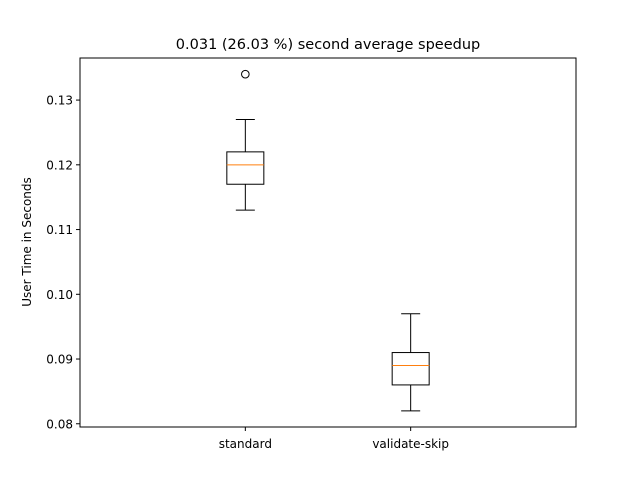 Image resolution: width=640 pixels, height=480 pixels. I want to click on y-tick-label: 0.13, so click(59, 101).